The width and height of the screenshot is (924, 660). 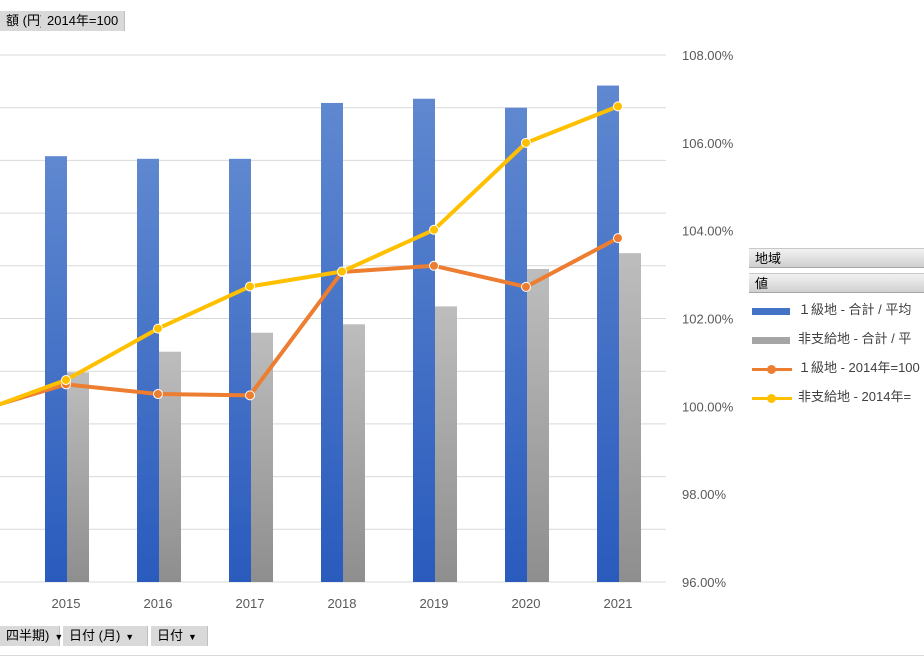 What do you see at coordinates (859, 367) in the screenshot?
I see `legend-label: １級地 - 2014年=100` at bounding box center [859, 367].